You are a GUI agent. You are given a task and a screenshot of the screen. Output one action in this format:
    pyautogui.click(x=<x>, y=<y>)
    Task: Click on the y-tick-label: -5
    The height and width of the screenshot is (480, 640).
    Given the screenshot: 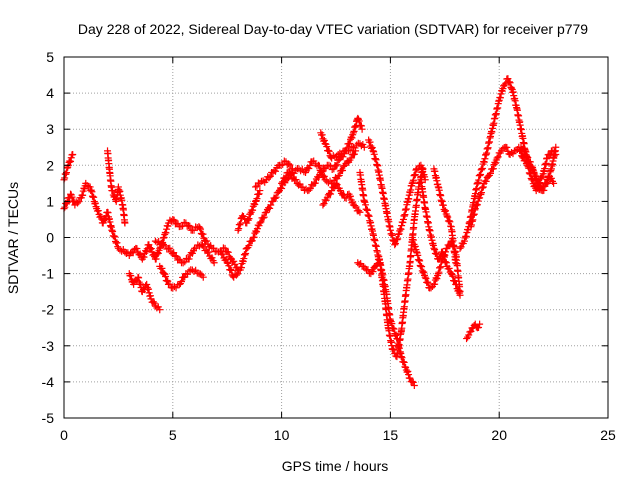 What is the action you would take?
    pyautogui.click(x=48, y=418)
    